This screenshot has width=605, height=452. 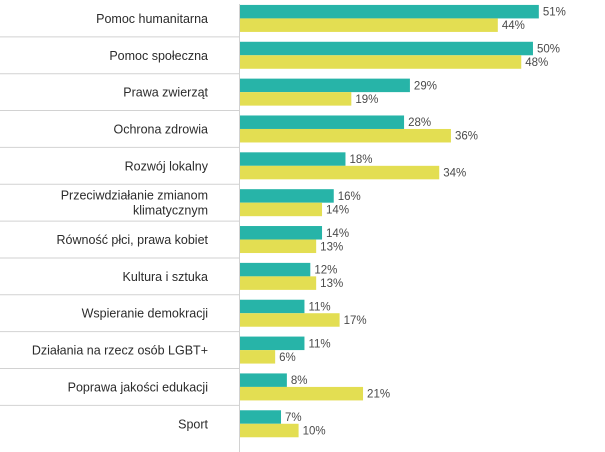 What do you see at coordinates (425, 86) in the screenshot?
I see `data-label: 29%` at bounding box center [425, 86].